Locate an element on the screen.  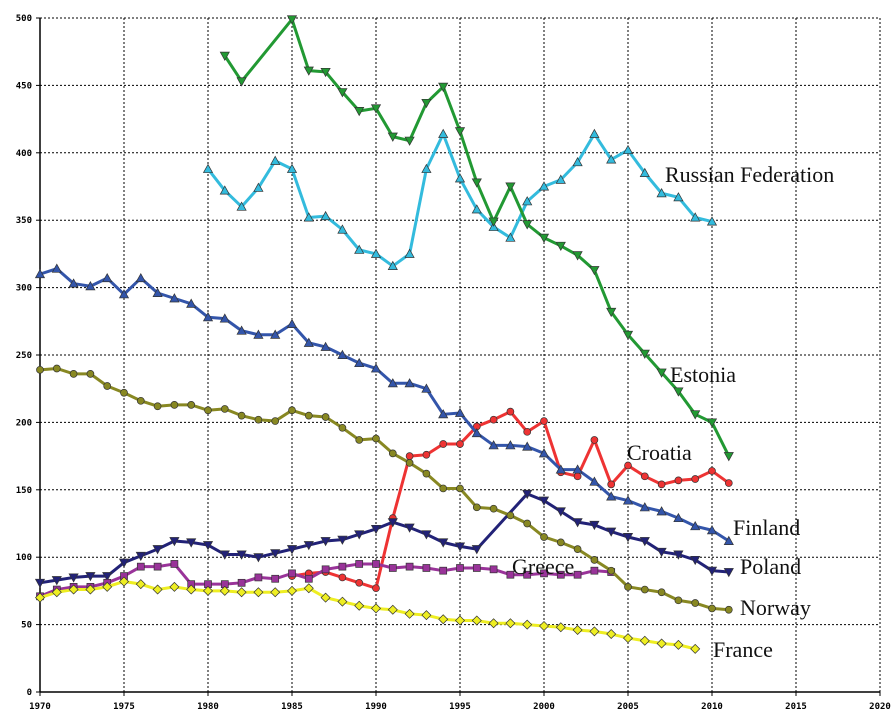
series-label: France is located at coordinates (743, 649).